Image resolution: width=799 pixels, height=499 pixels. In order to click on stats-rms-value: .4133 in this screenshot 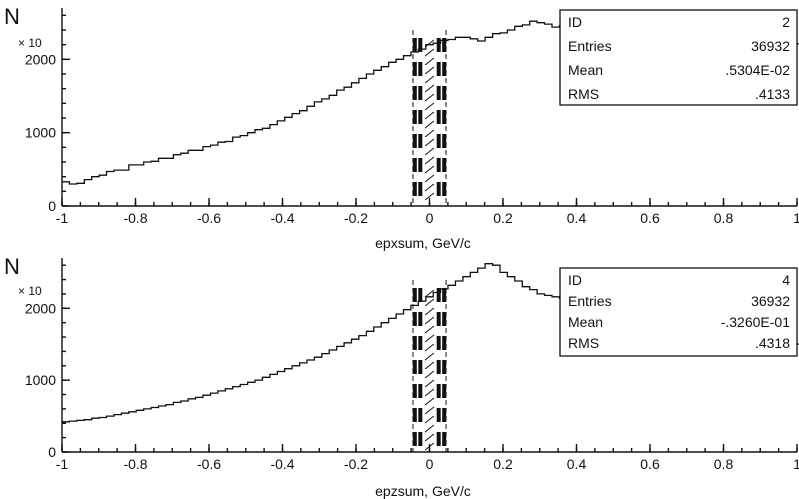, I will do `click(772, 94)`.